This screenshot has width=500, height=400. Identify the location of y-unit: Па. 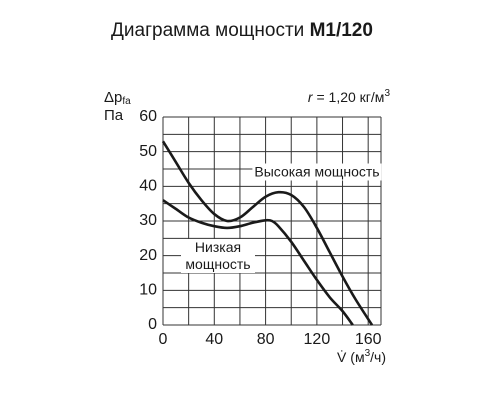
(114, 115).